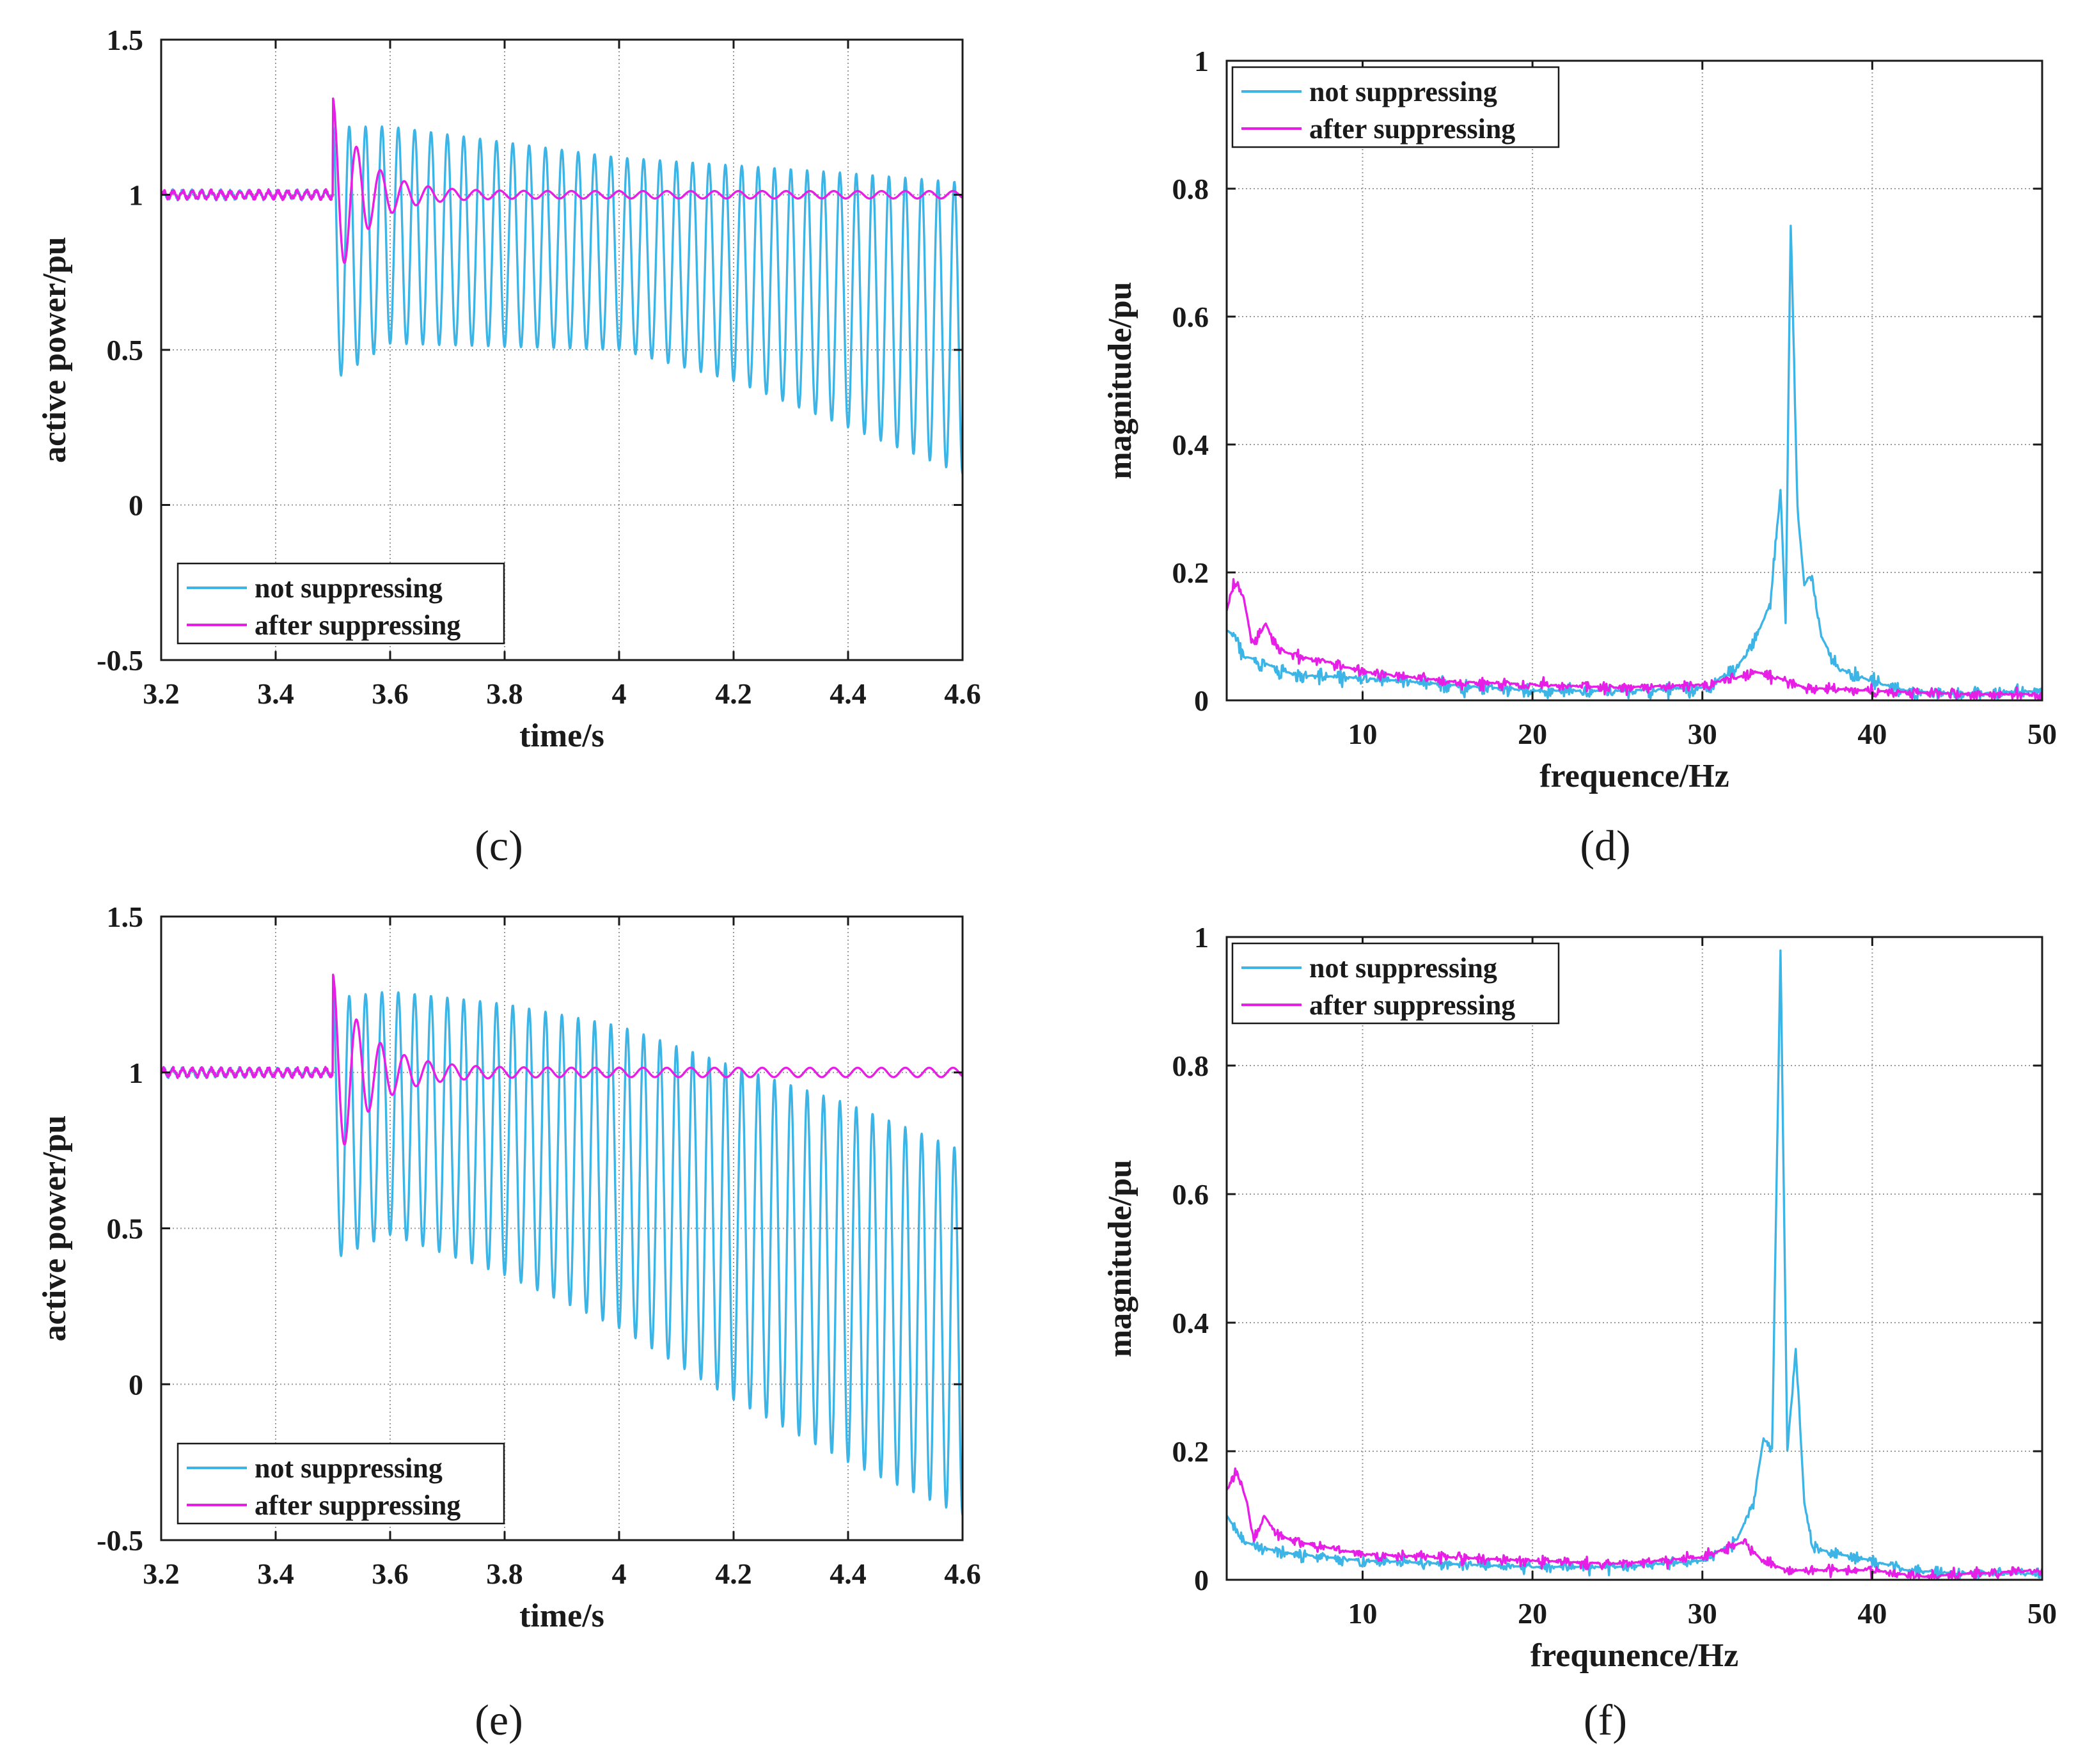 This screenshot has width=2085, height=1764. I want to click on panel-caption-d: (d), so click(1605, 846).